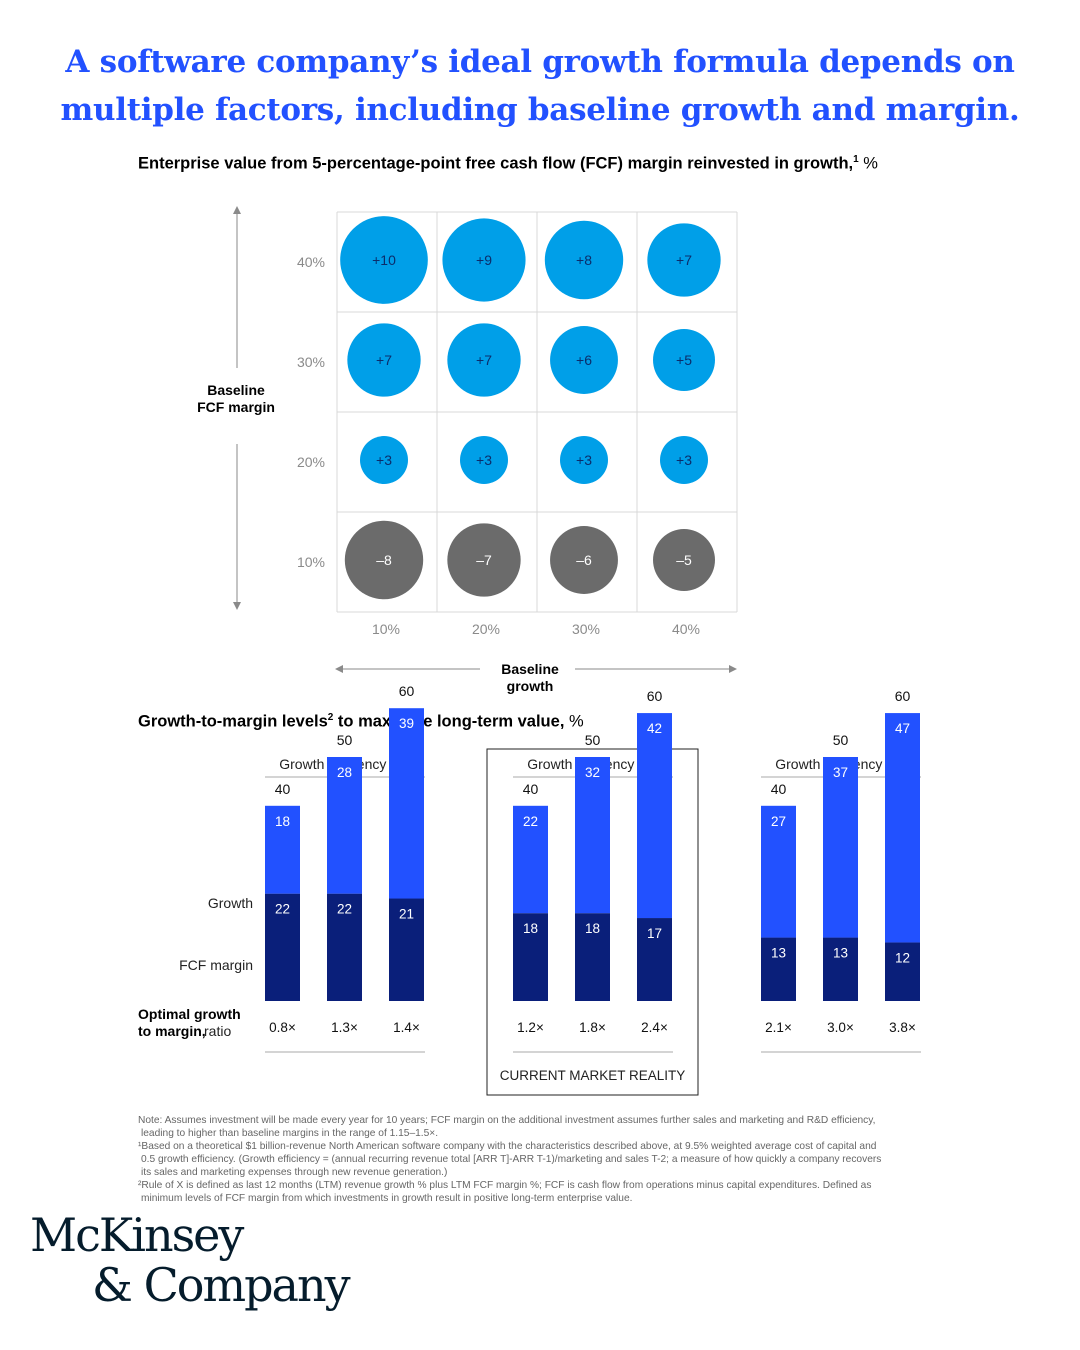  I want to click on y-tick-label: 40%, so click(311, 262).